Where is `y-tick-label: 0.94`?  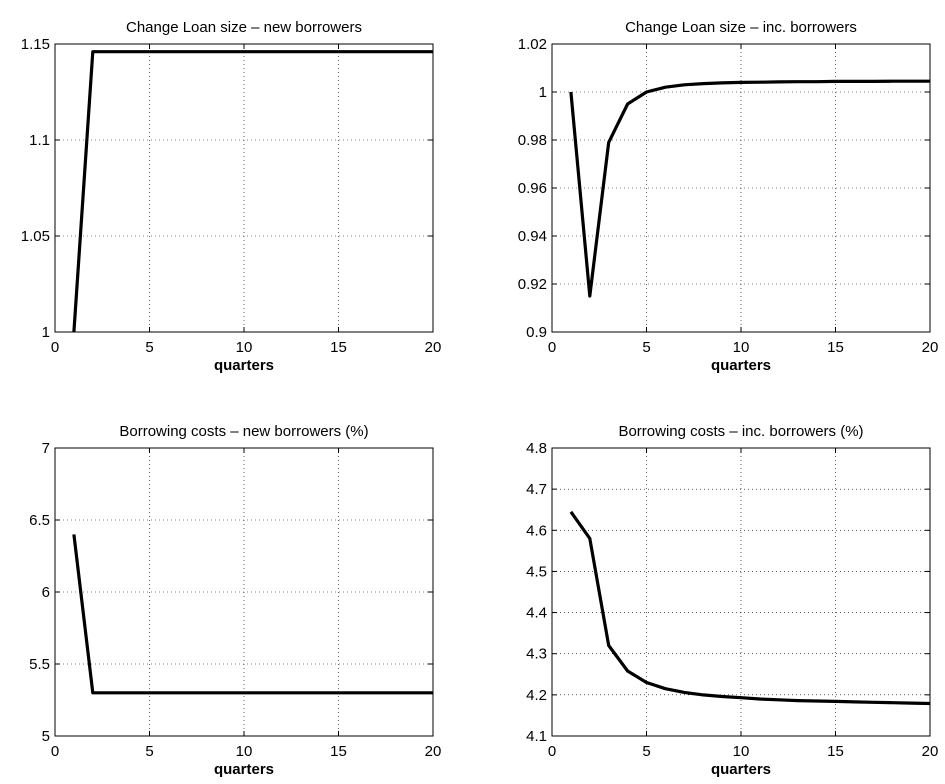
y-tick-label: 0.94 is located at coordinates (532, 236).